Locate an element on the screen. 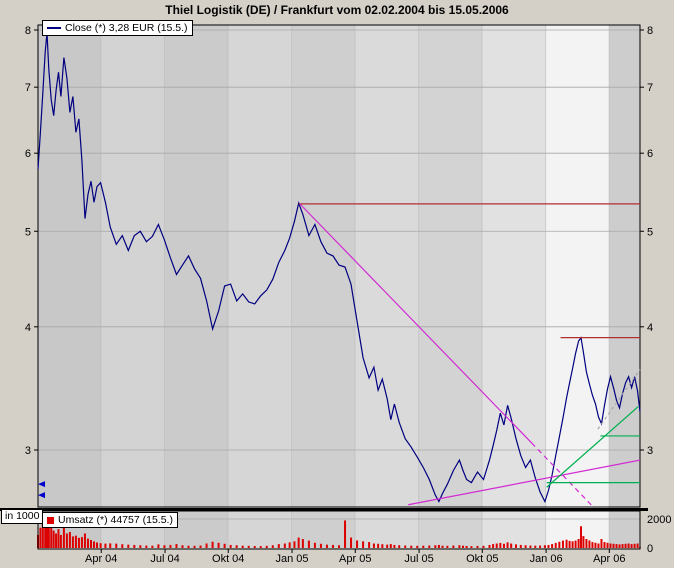 This screenshot has width=674, height=568. uptrend-green is located at coordinates (592, 447).